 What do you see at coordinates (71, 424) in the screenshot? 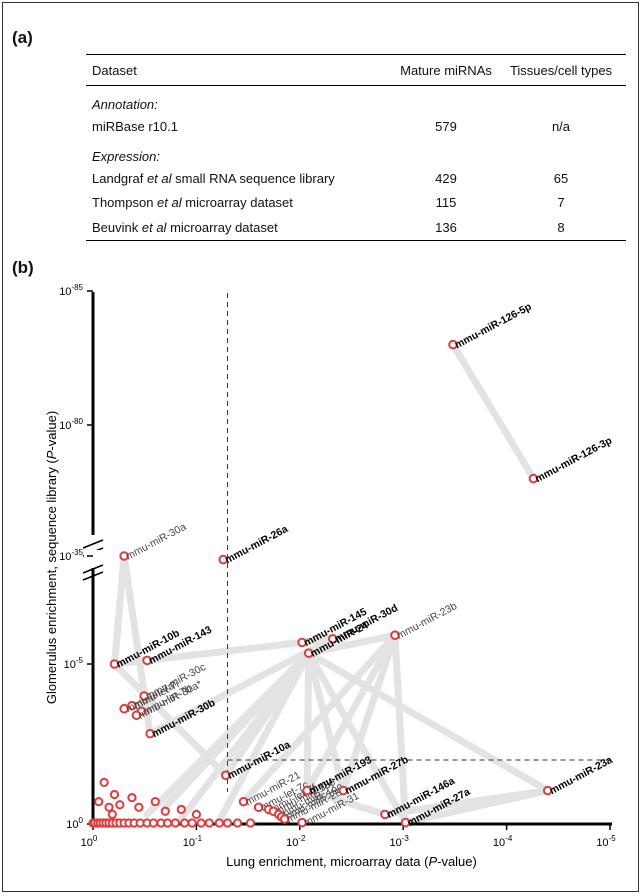
I see `y-tick-label: 10-80` at bounding box center [71, 424].